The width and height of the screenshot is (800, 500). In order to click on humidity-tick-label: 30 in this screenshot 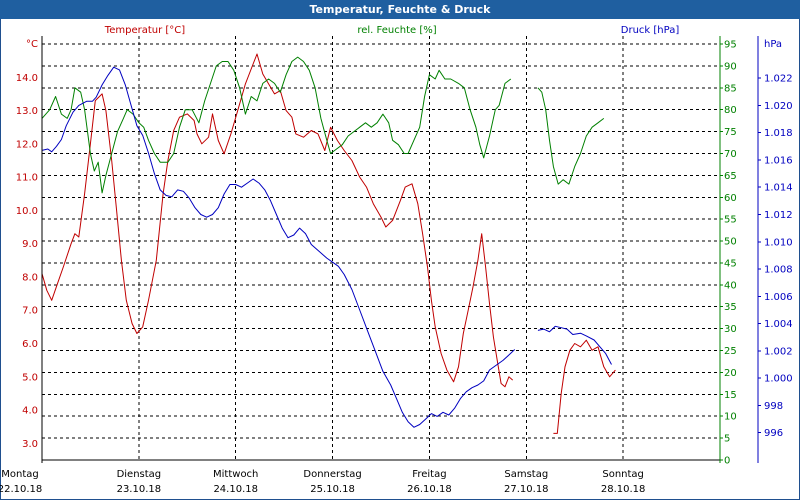, I will do `click(730, 329)`.